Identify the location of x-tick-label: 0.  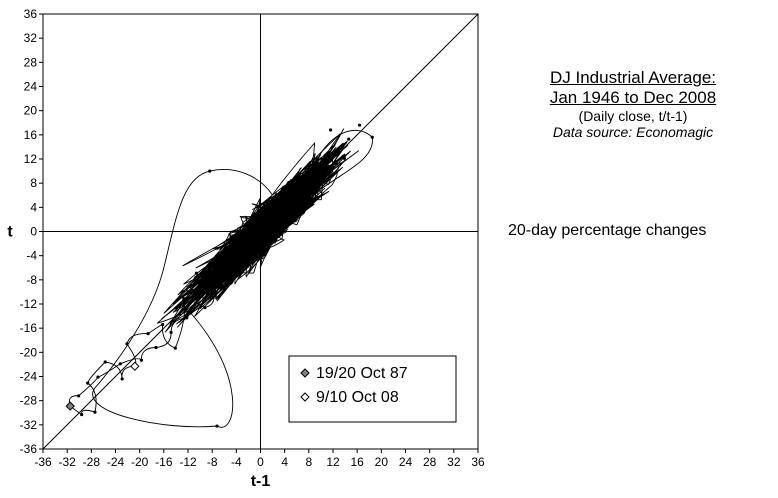
(260, 462).